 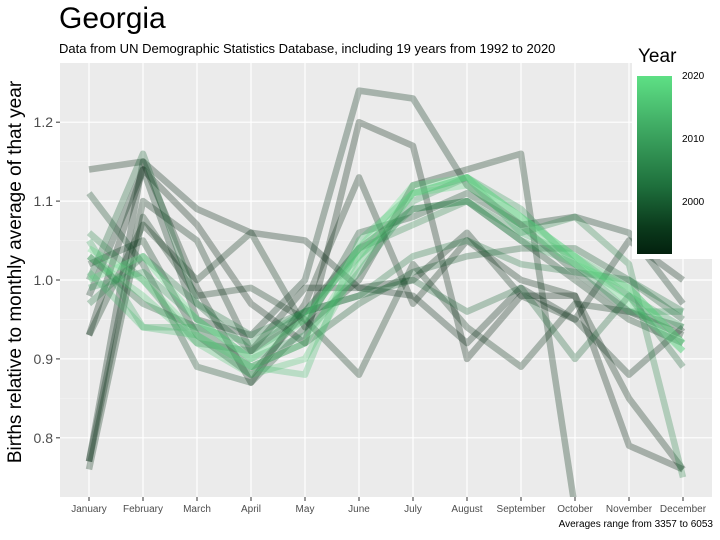 I want to click on x-tick-label: November, so click(x=629, y=509).